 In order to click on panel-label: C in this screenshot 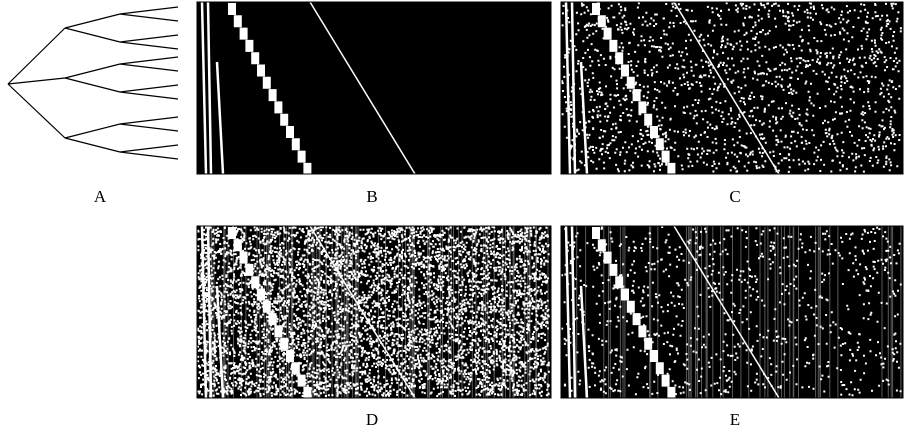, I will do `click(734, 196)`.